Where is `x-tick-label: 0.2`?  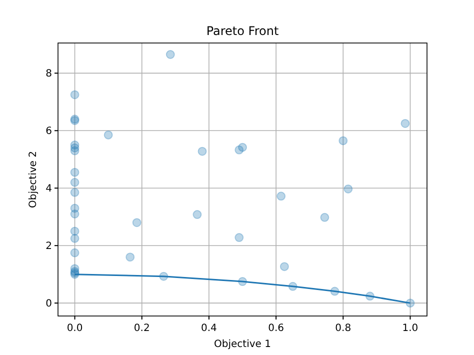
x-tick-label: 0.2 is located at coordinates (142, 328).